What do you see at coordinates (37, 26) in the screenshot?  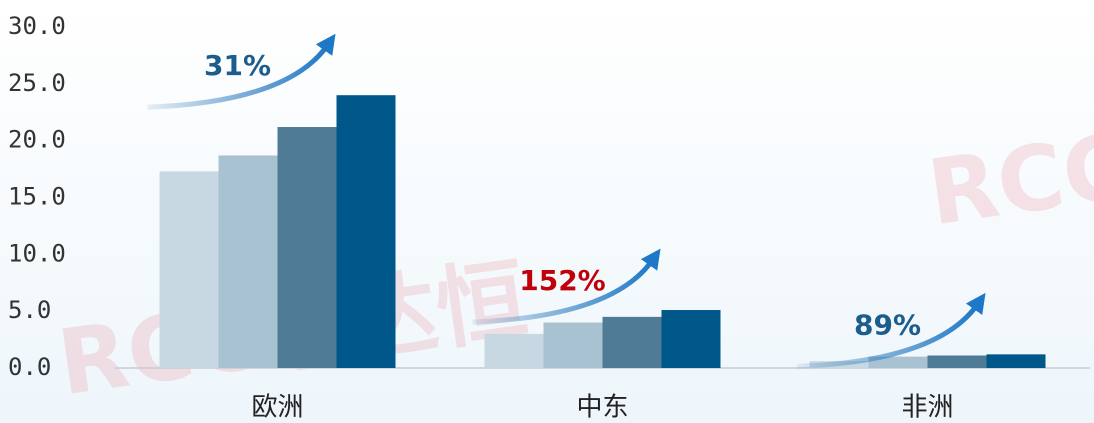 I see `y-tick-label: 30.0` at bounding box center [37, 26].